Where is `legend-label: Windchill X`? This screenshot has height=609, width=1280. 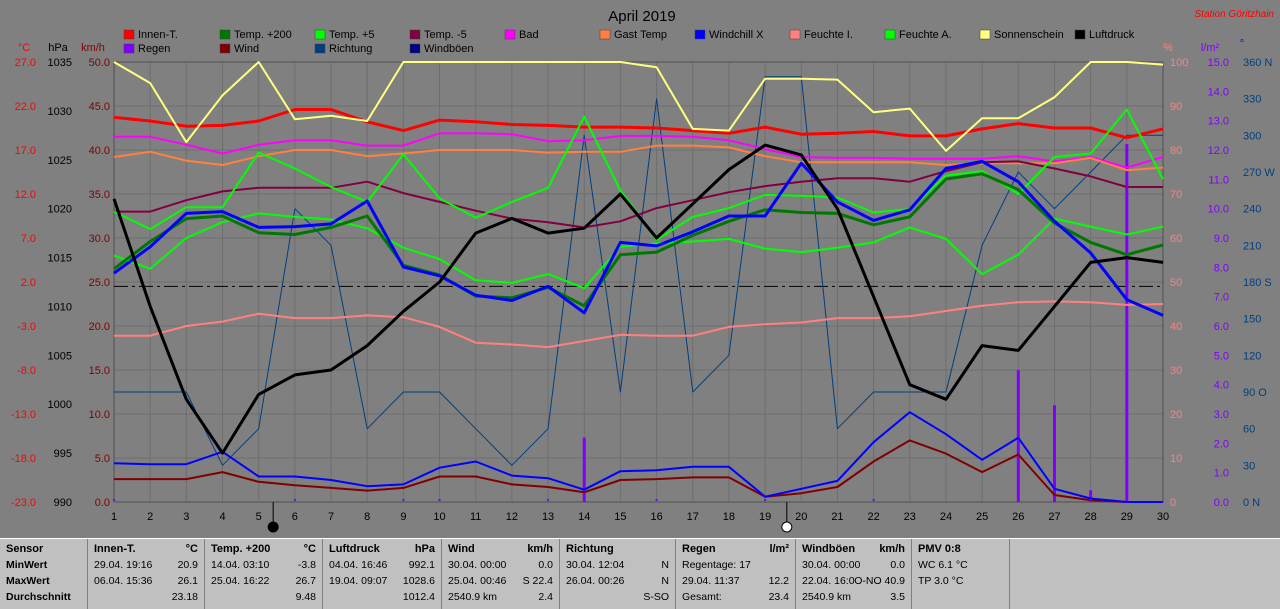
legend-label: Windchill X is located at coordinates (736, 35).